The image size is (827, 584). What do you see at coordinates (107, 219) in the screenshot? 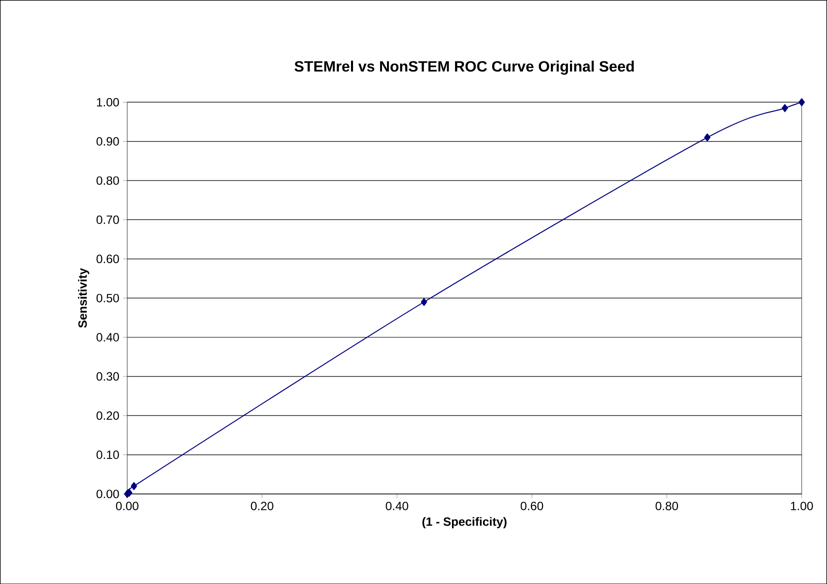
I see `y-tick-label: 0.70` at bounding box center [107, 219].